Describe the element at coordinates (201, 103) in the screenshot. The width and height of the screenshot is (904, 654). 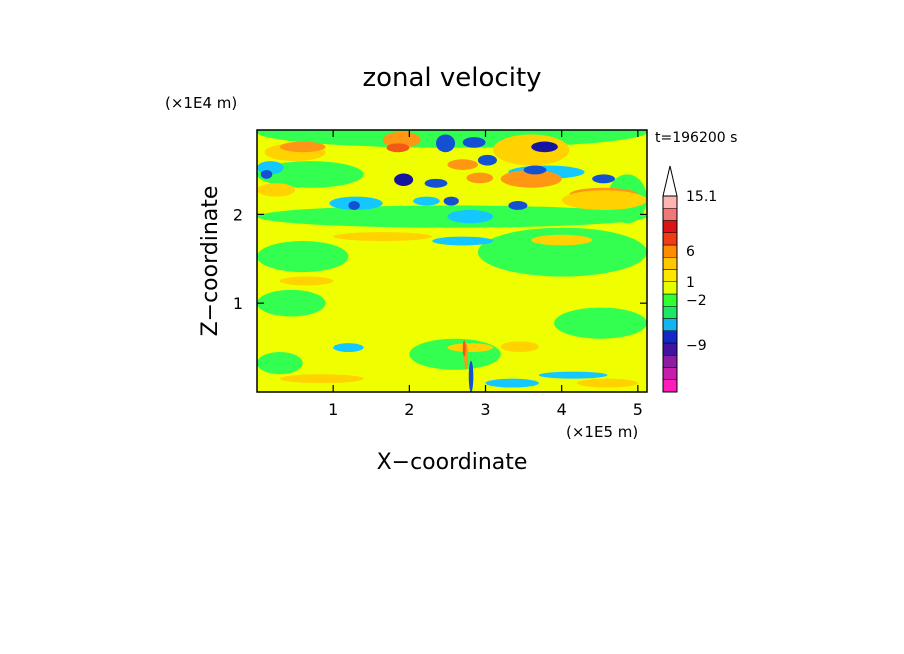
I see `y-unit-label: (×1E4 m)` at that location.